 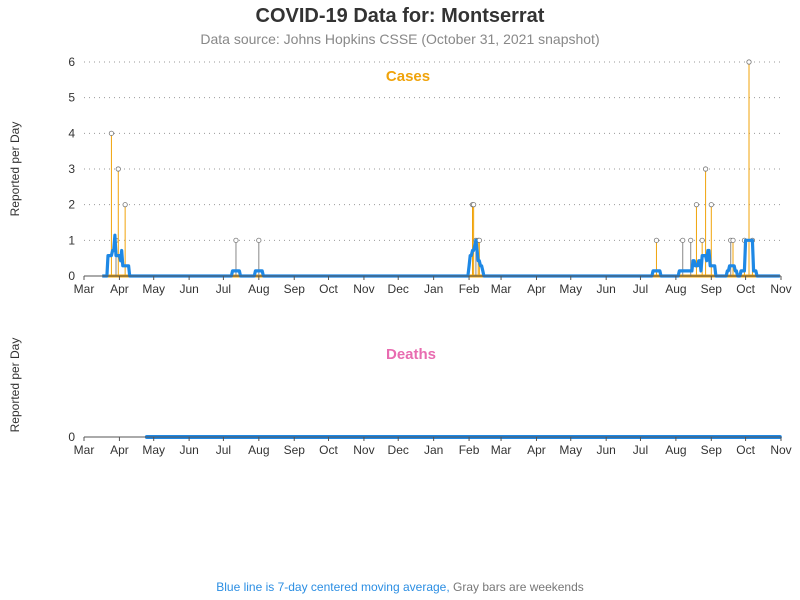 What do you see at coordinates (411, 354) in the screenshot?
I see `deaths-panel-title: Deaths` at bounding box center [411, 354].